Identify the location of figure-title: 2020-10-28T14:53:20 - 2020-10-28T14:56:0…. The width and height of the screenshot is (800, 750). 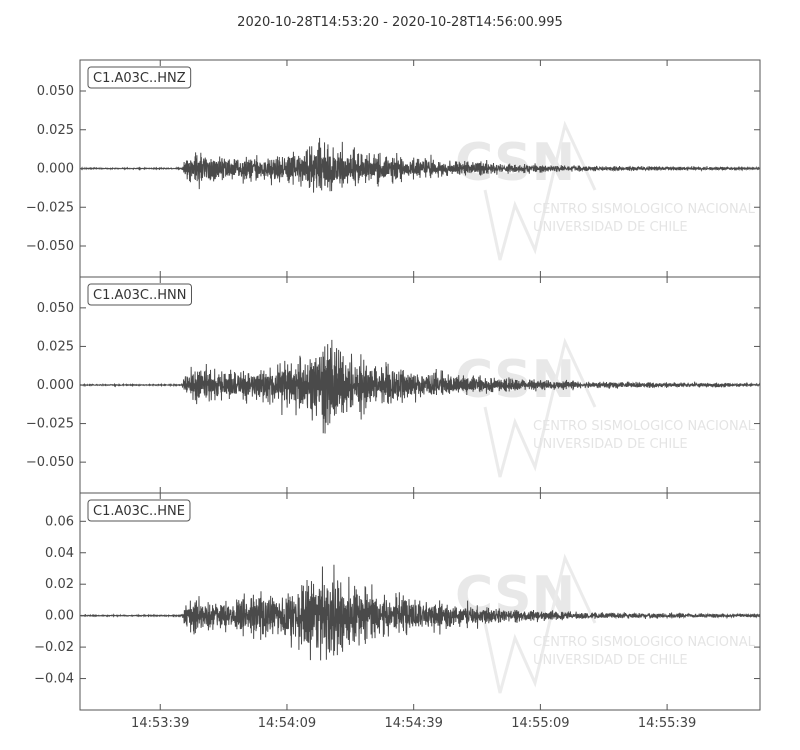
(400, 22).